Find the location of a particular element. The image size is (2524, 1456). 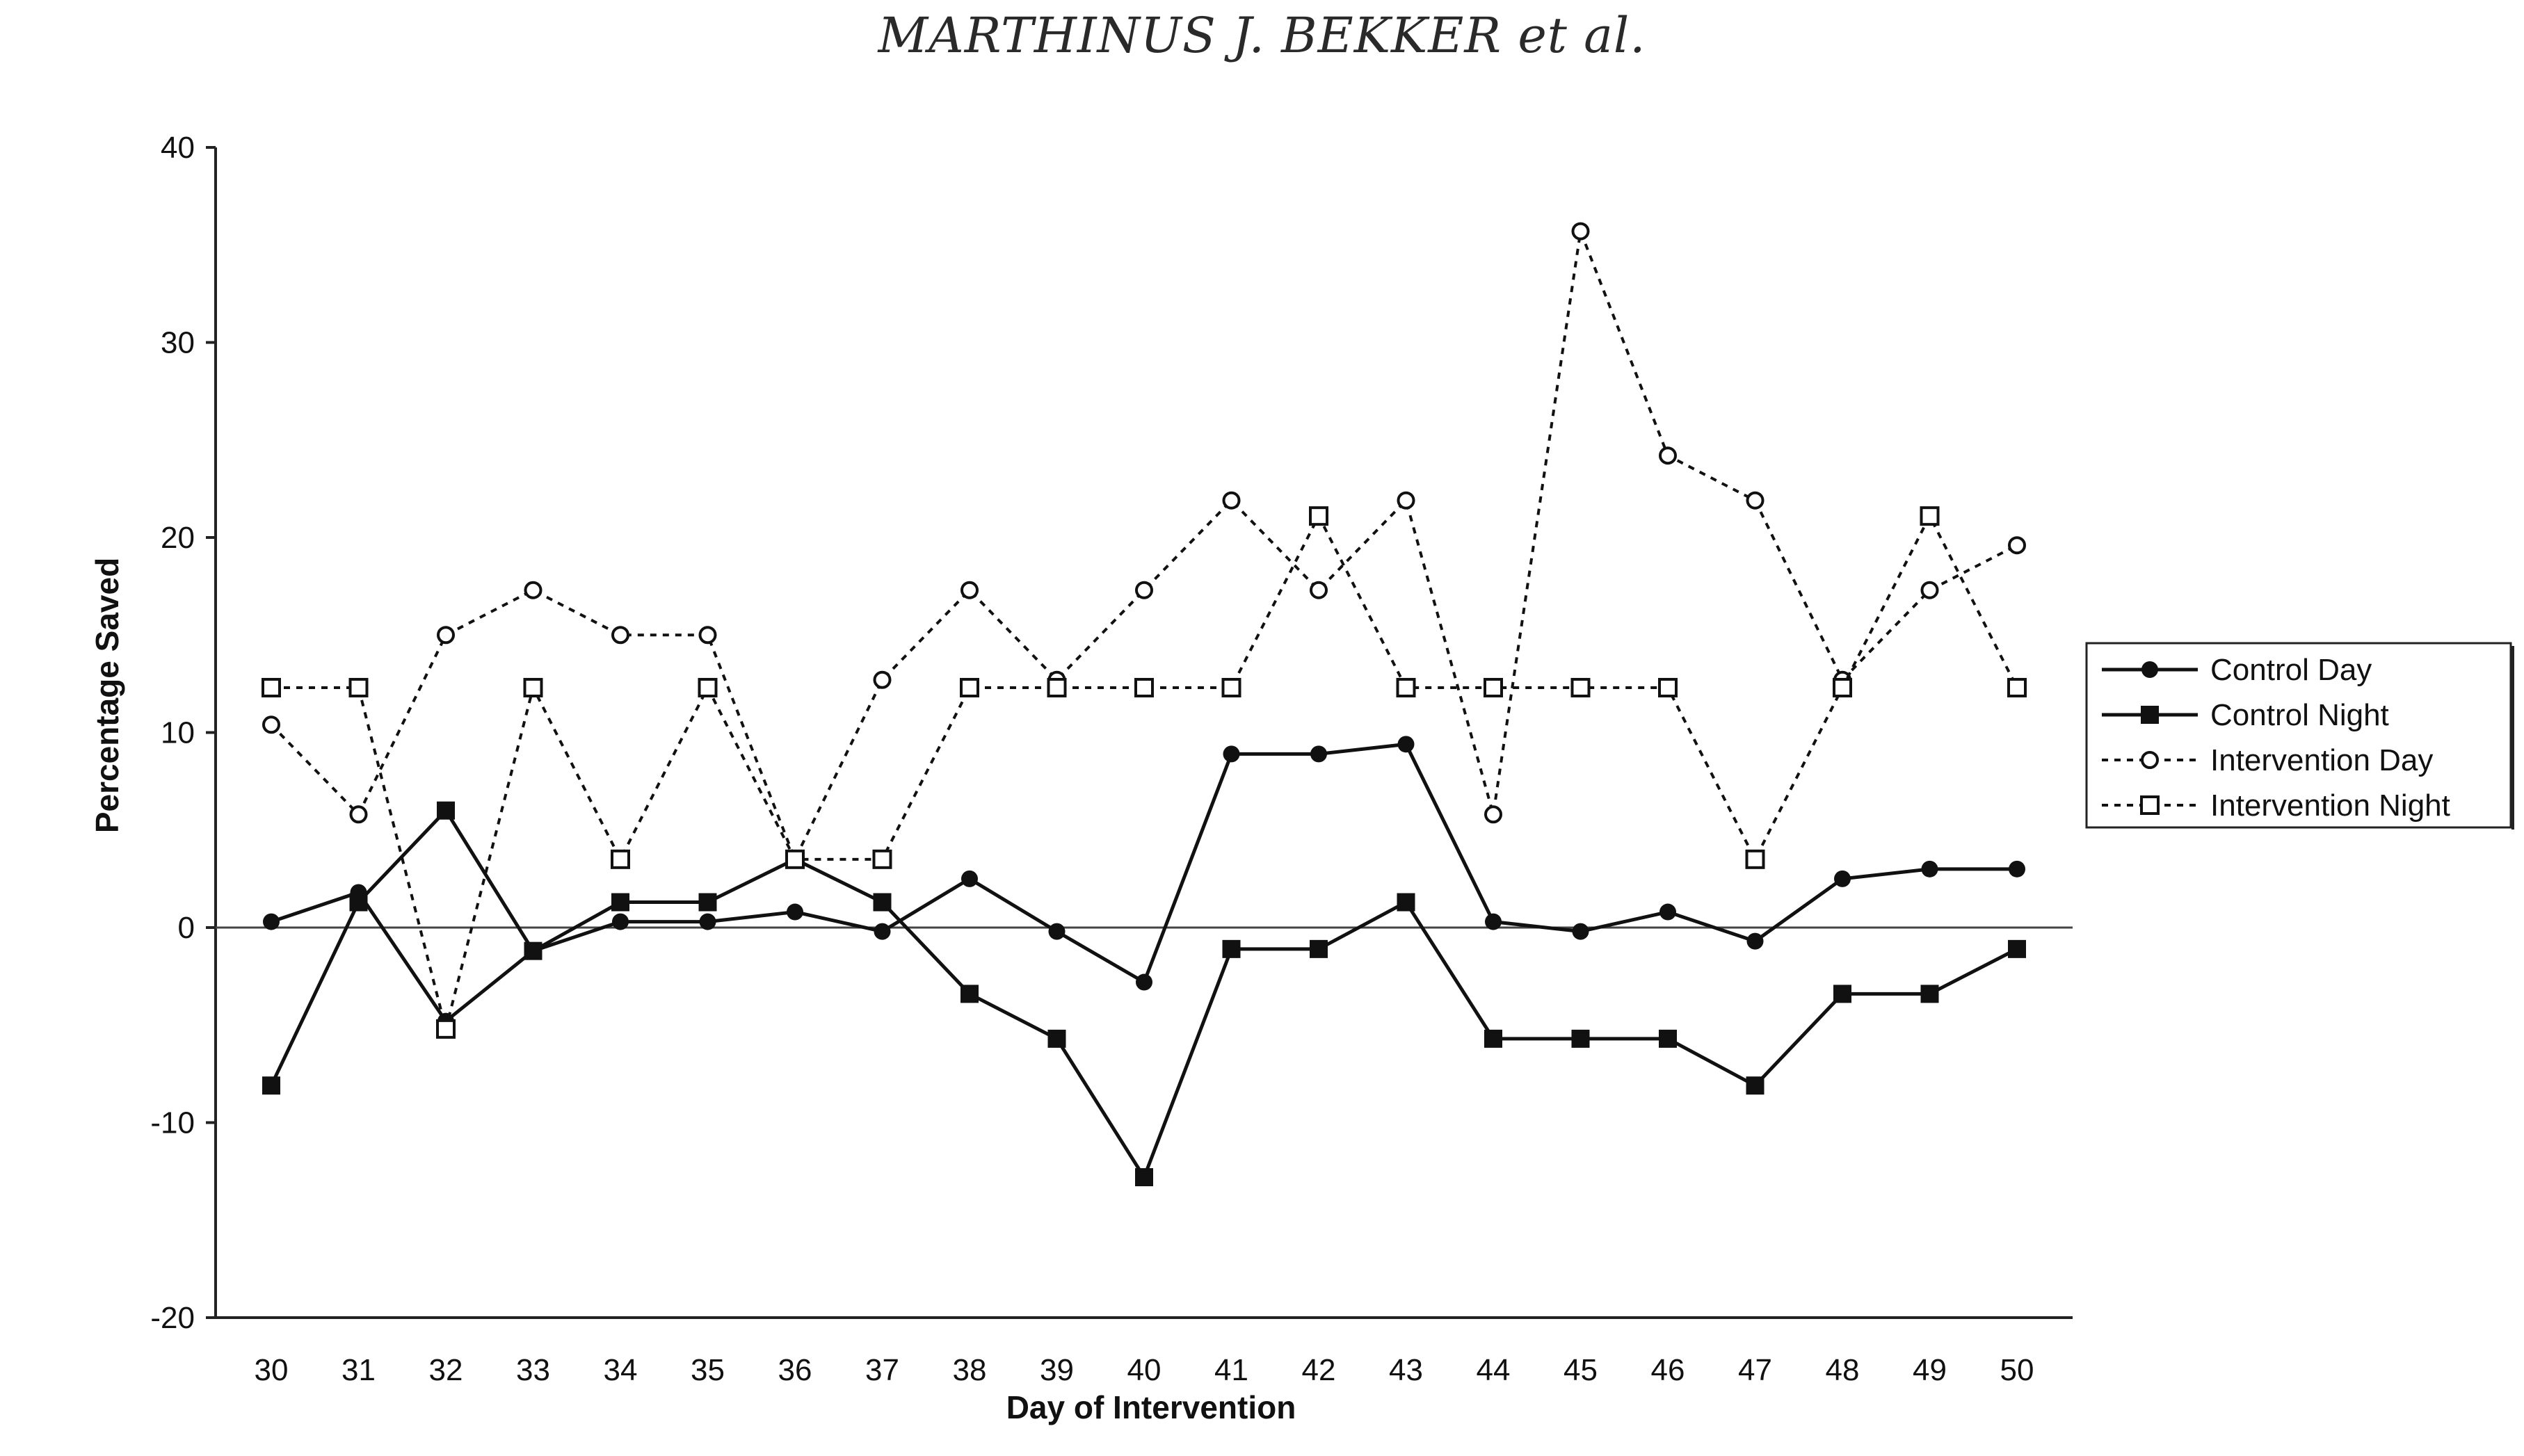

x-tick-label: 47 is located at coordinates (1755, 1370).